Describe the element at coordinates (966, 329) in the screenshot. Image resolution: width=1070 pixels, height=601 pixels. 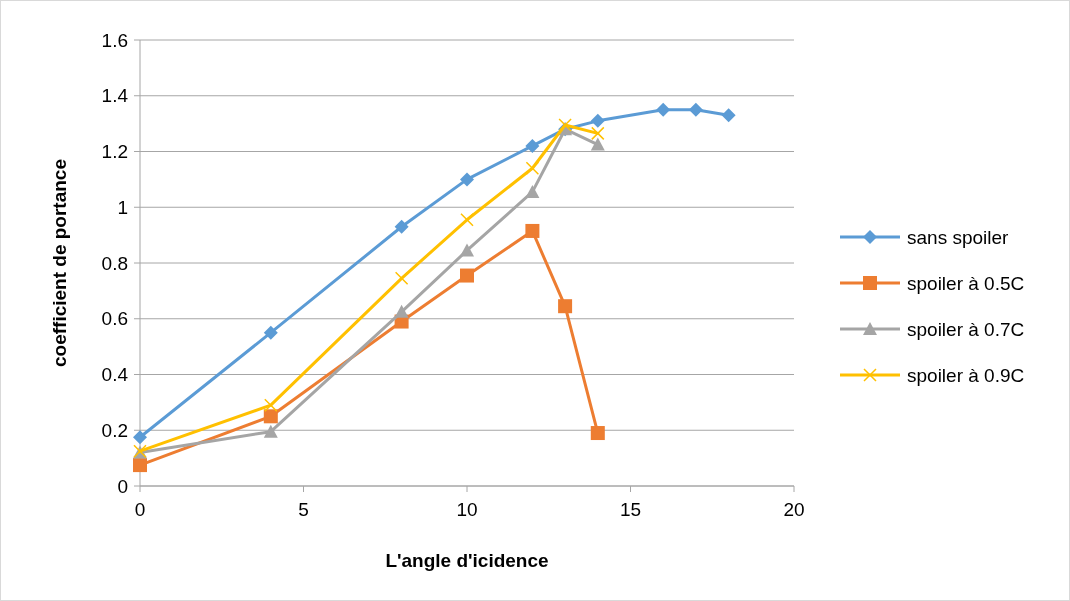
I see `legend-label: spoiler à 0.7C` at that location.